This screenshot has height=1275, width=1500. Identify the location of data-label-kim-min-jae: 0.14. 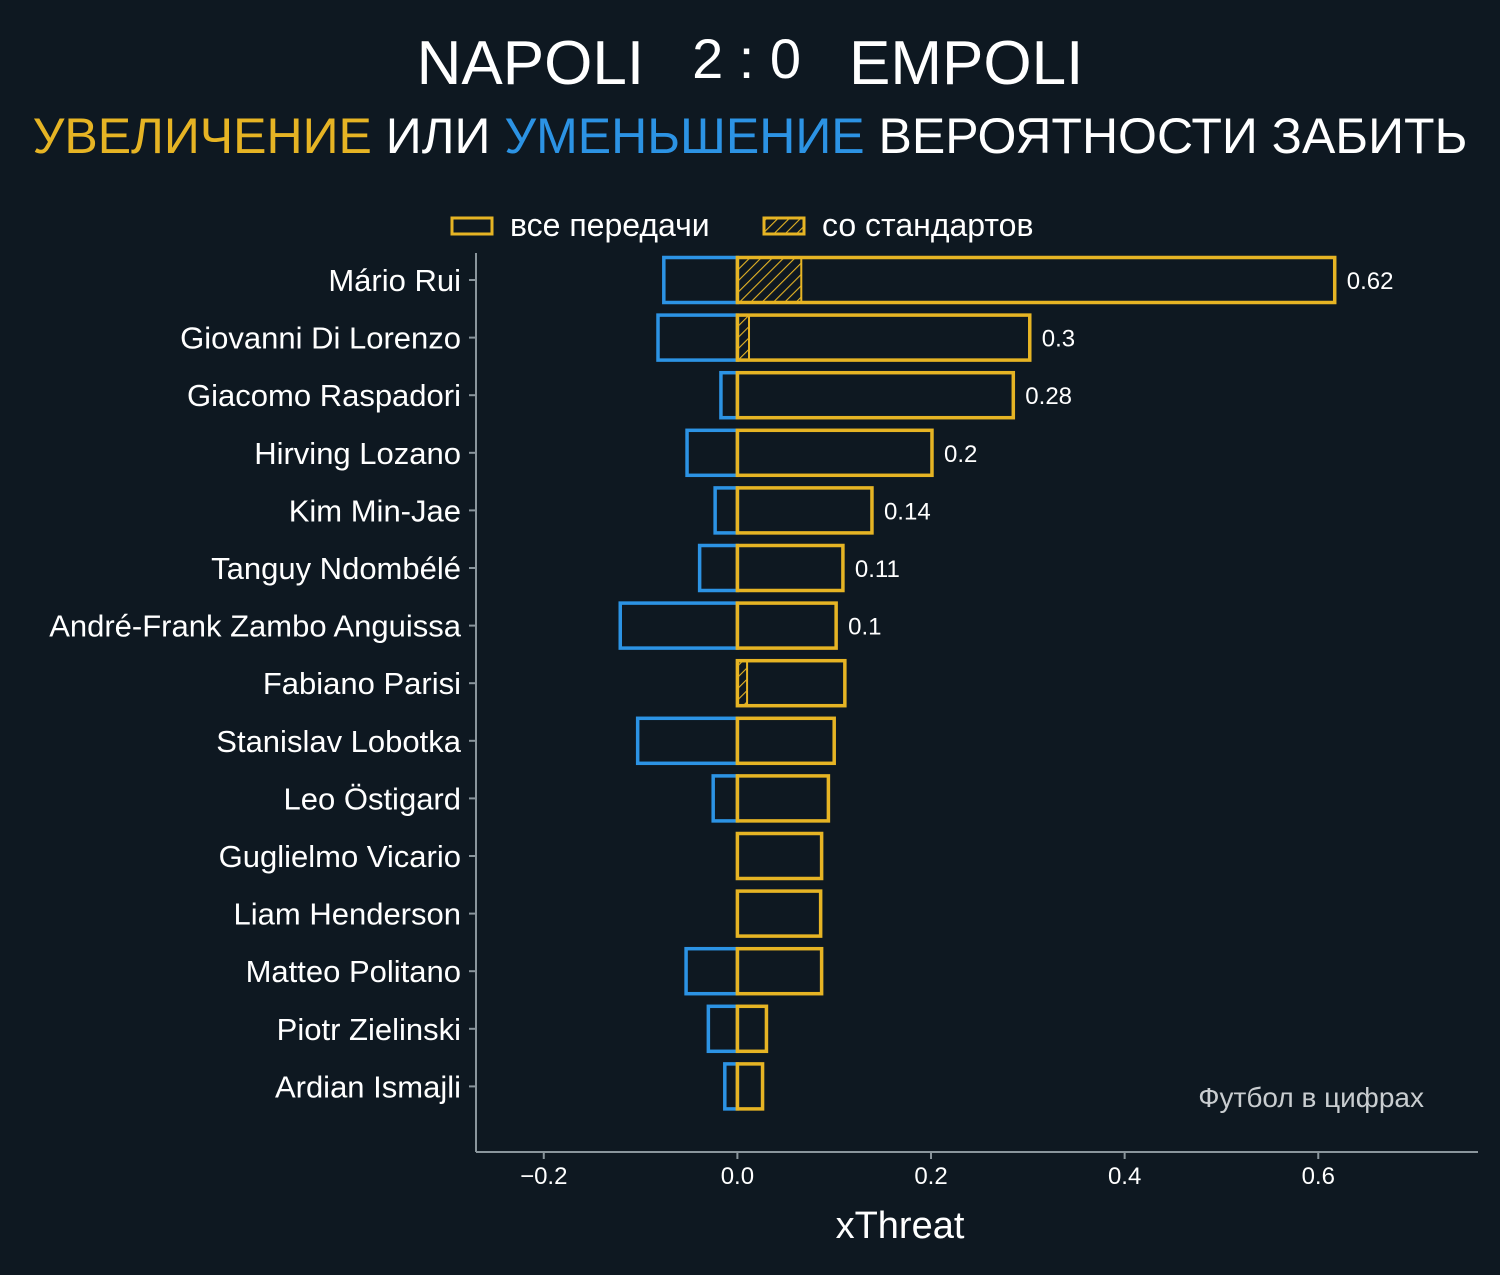
(907, 511).